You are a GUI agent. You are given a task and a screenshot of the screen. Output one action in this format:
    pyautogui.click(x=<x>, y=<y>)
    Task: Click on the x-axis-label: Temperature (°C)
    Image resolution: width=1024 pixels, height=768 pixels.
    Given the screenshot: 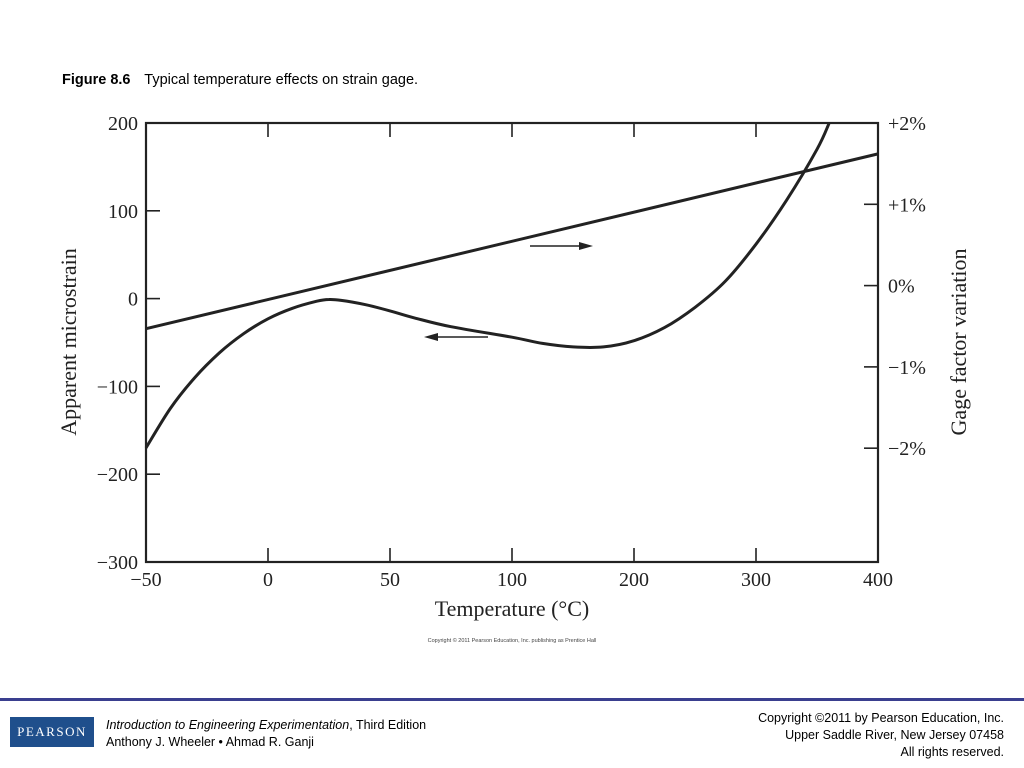 What is the action you would take?
    pyautogui.click(x=512, y=608)
    